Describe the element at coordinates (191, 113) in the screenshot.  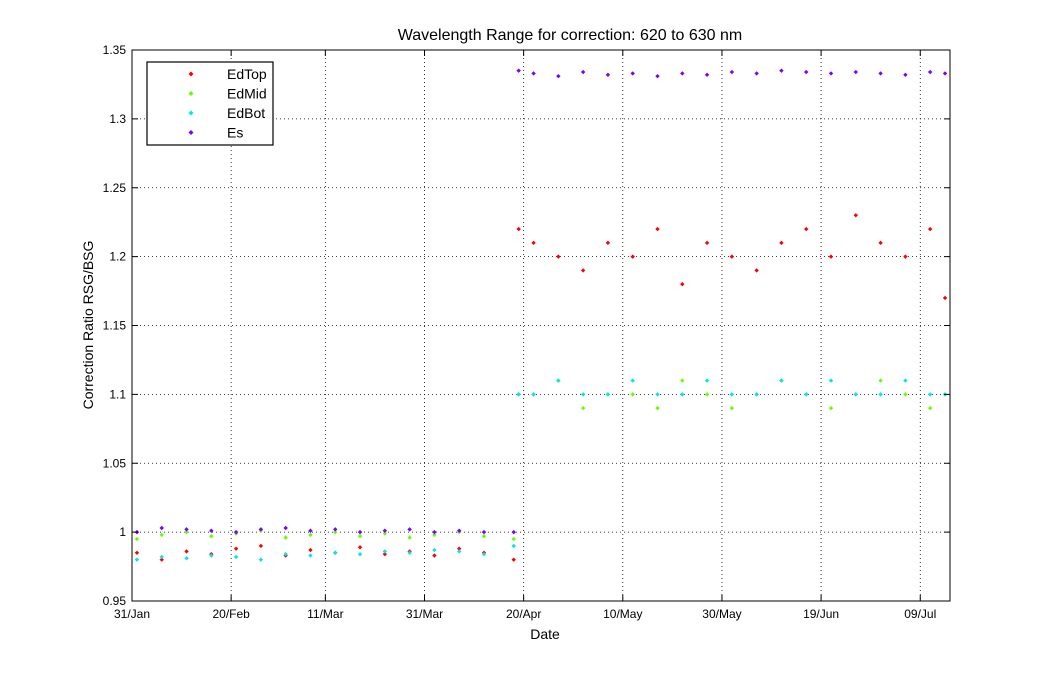
I see `legend-marker` at that location.